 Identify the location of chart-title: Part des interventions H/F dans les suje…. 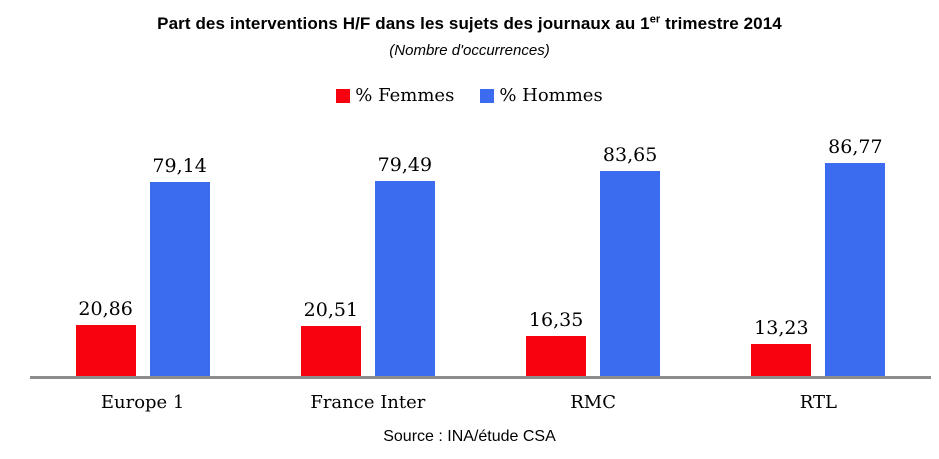
(469, 24).